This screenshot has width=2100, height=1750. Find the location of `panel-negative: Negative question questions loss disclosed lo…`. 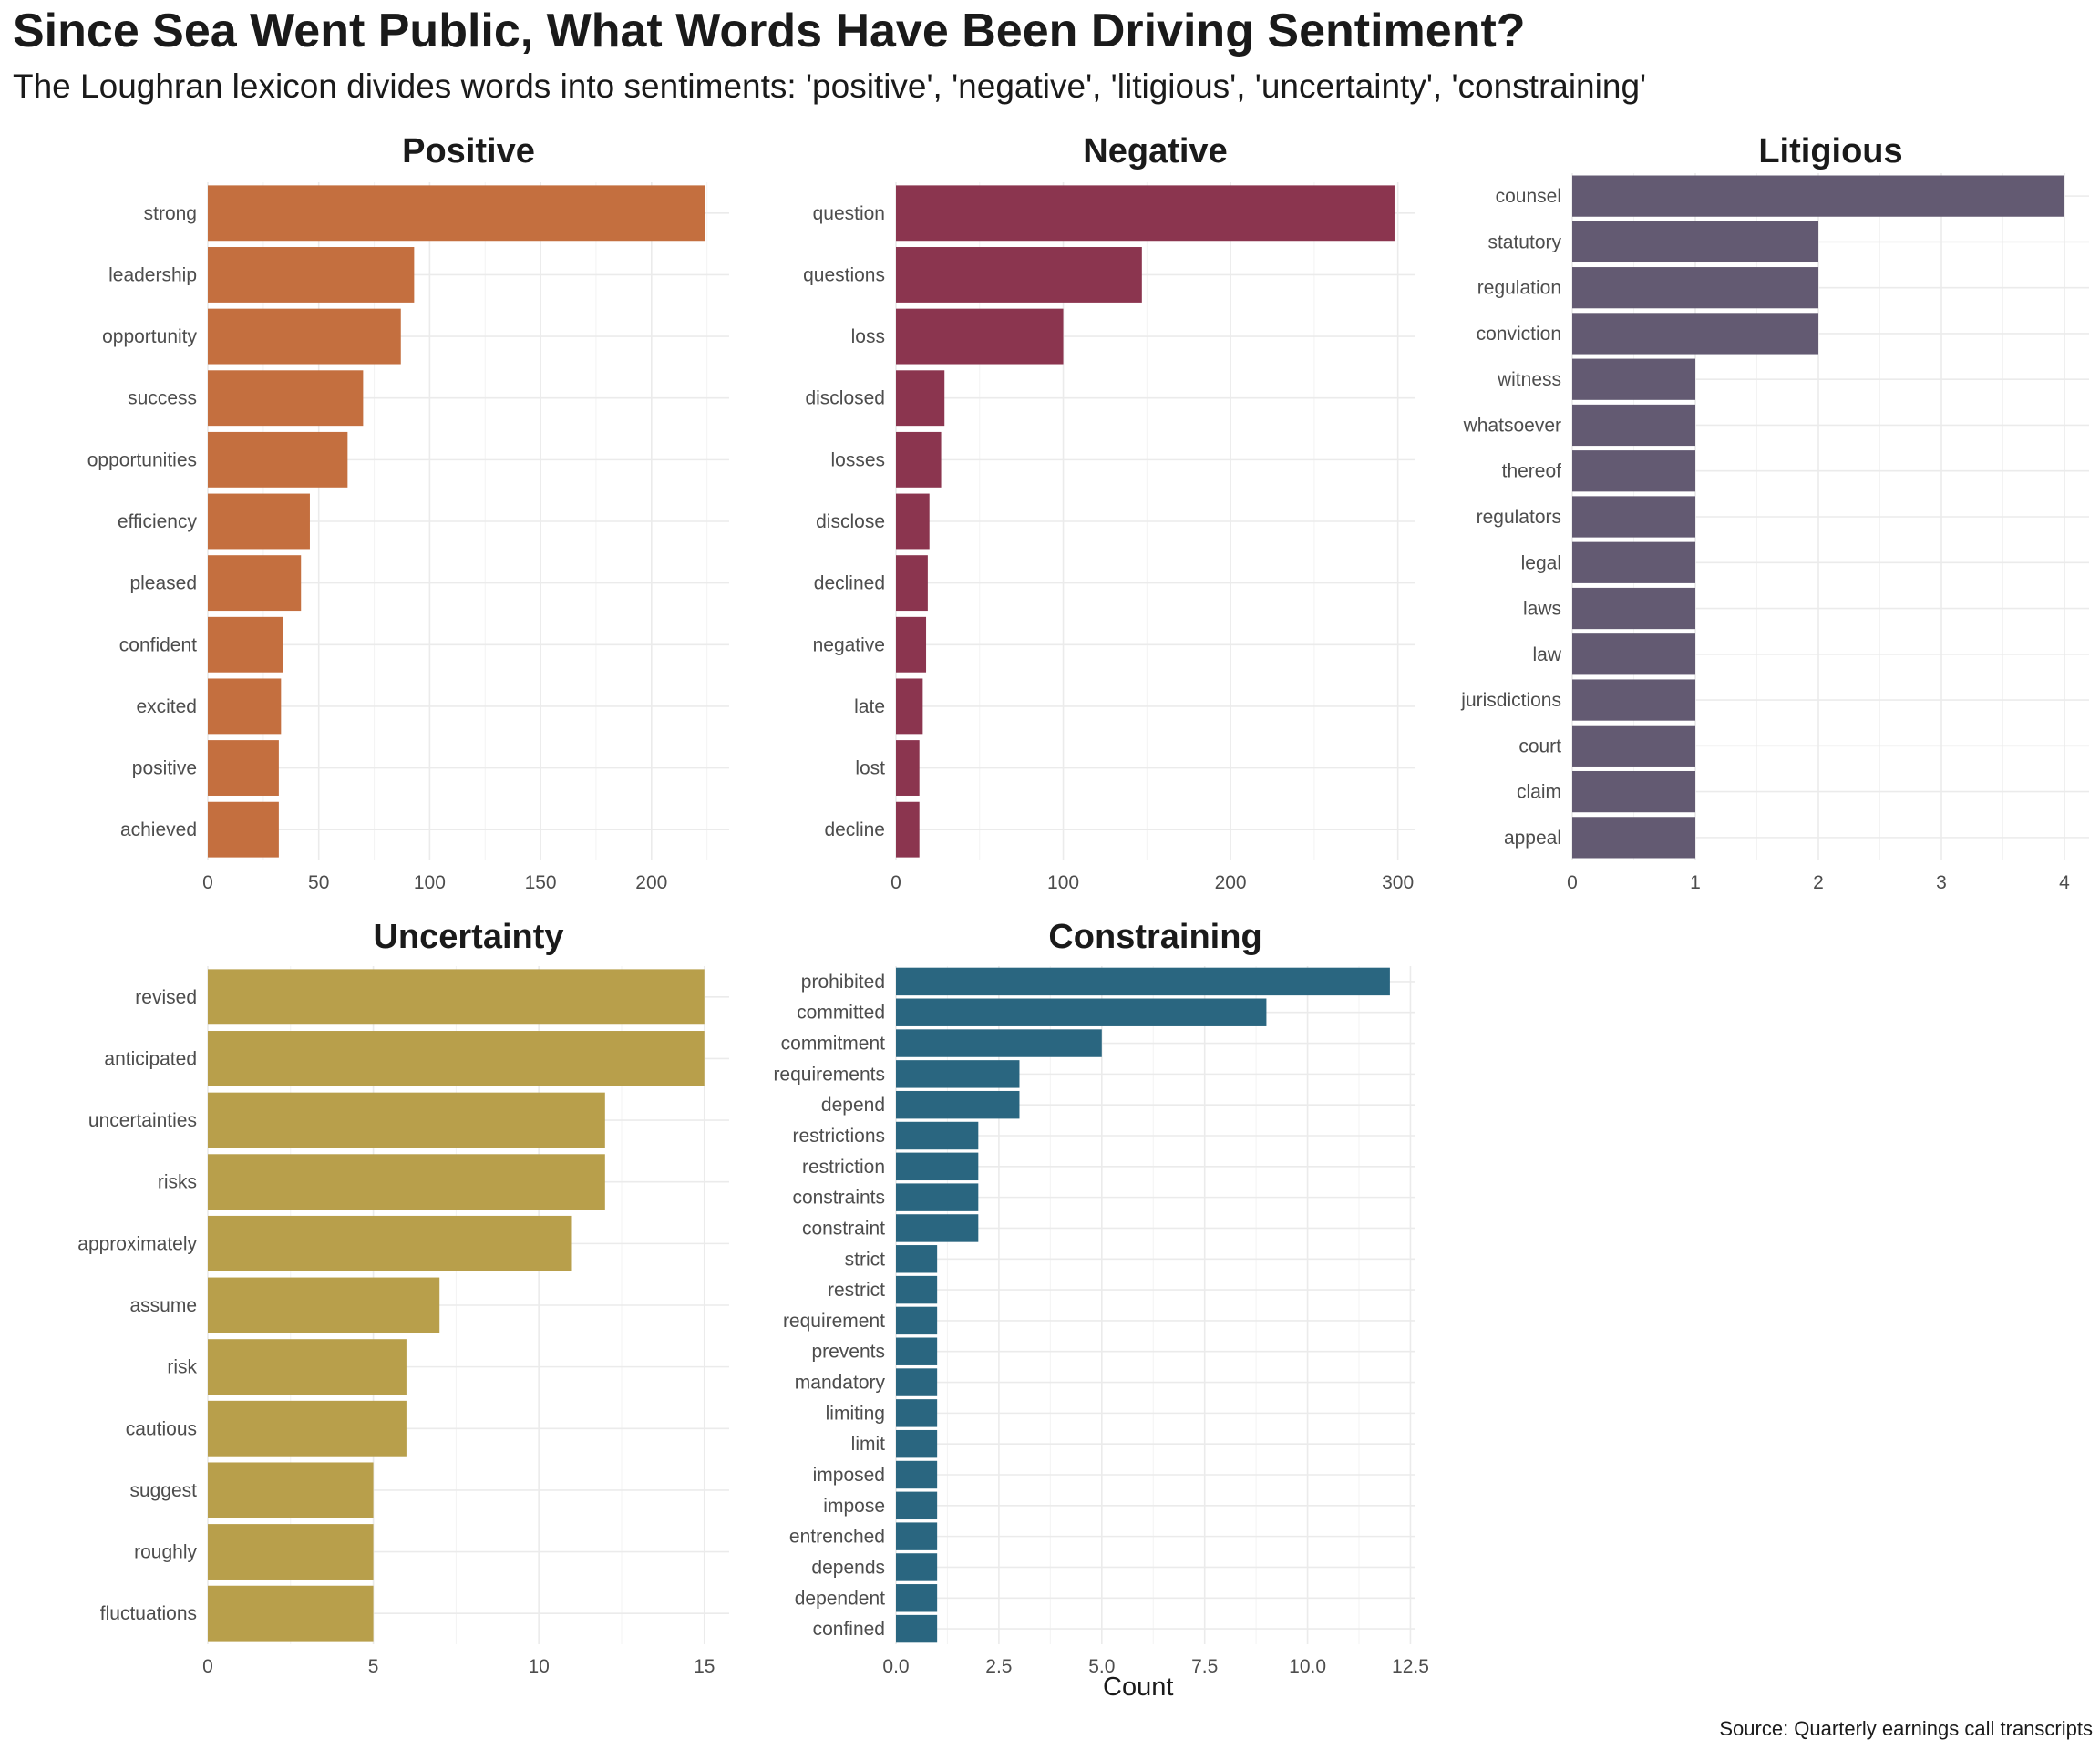

panel-negative: Negative question questions loss disclosed lo… is located at coordinates (1109, 513).